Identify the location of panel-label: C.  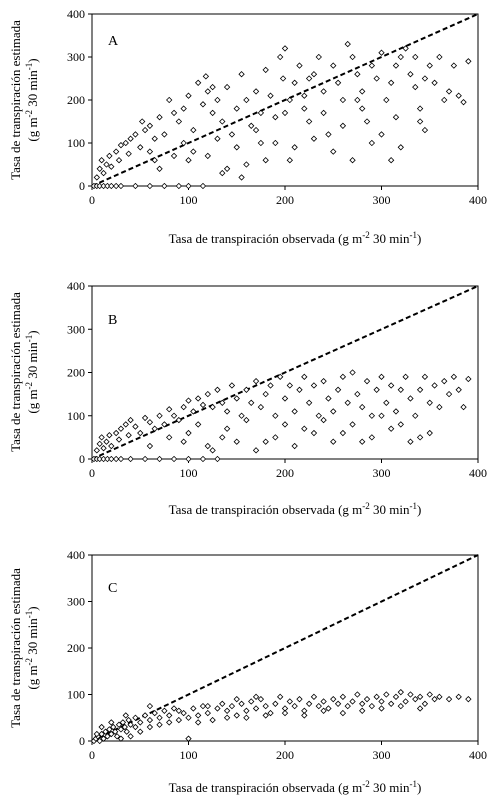
(112, 588).